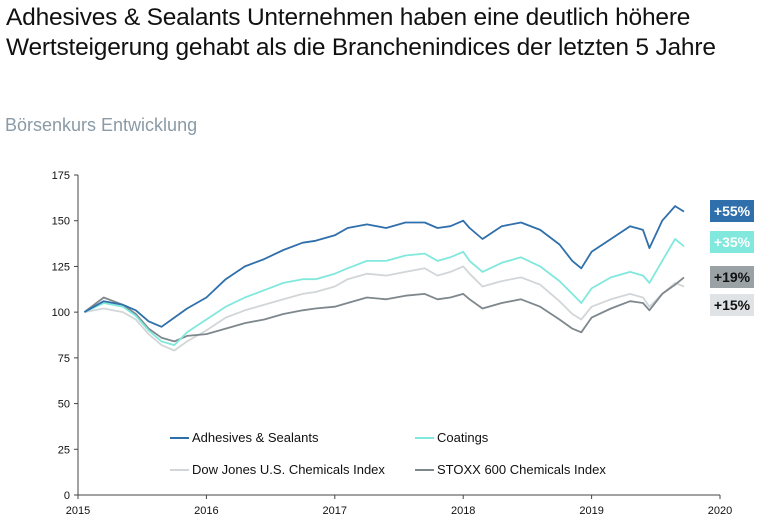 This screenshot has height=518, width=760. Describe the element at coordinates (463, 437) in the screenshot. I see `legend-label-coatings: Coatings` at that location.